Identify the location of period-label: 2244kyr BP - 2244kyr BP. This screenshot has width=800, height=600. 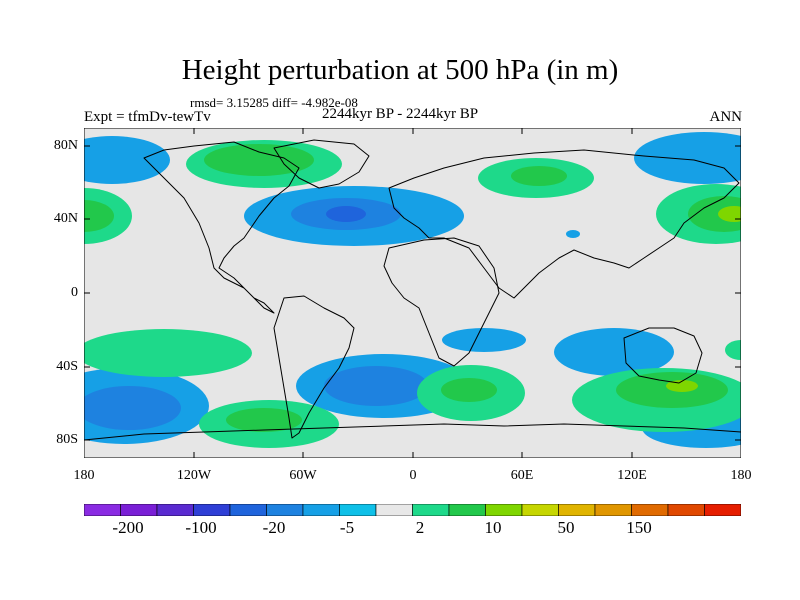
(400, 114).